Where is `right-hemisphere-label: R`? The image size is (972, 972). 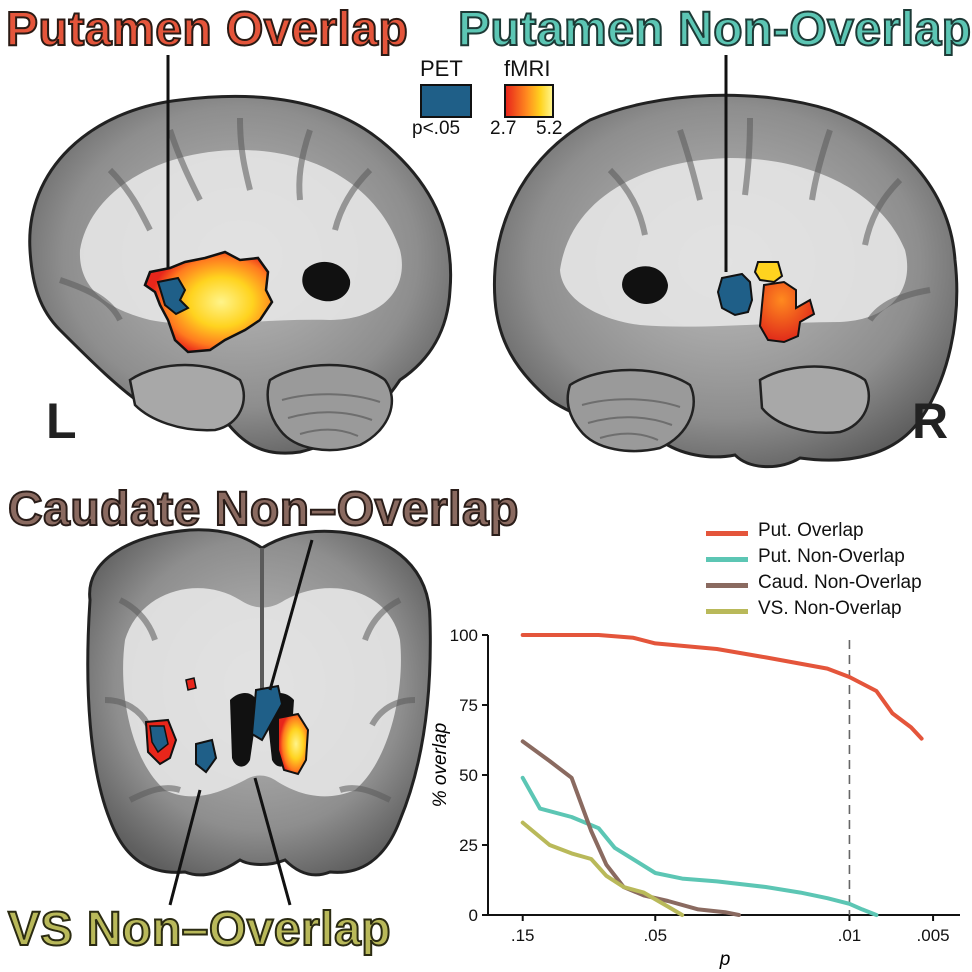 right-hemisphere-label: R is located at coordinates (930, 421).